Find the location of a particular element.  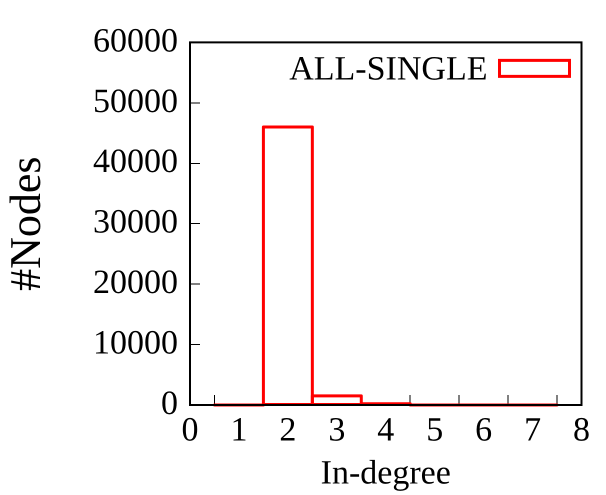

y-tick-label: 60000 is located at coordinates (135, 41).